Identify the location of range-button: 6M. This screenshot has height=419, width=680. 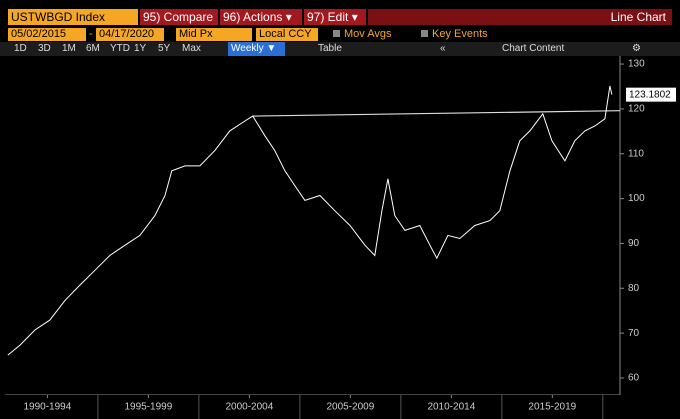
(93, 48).